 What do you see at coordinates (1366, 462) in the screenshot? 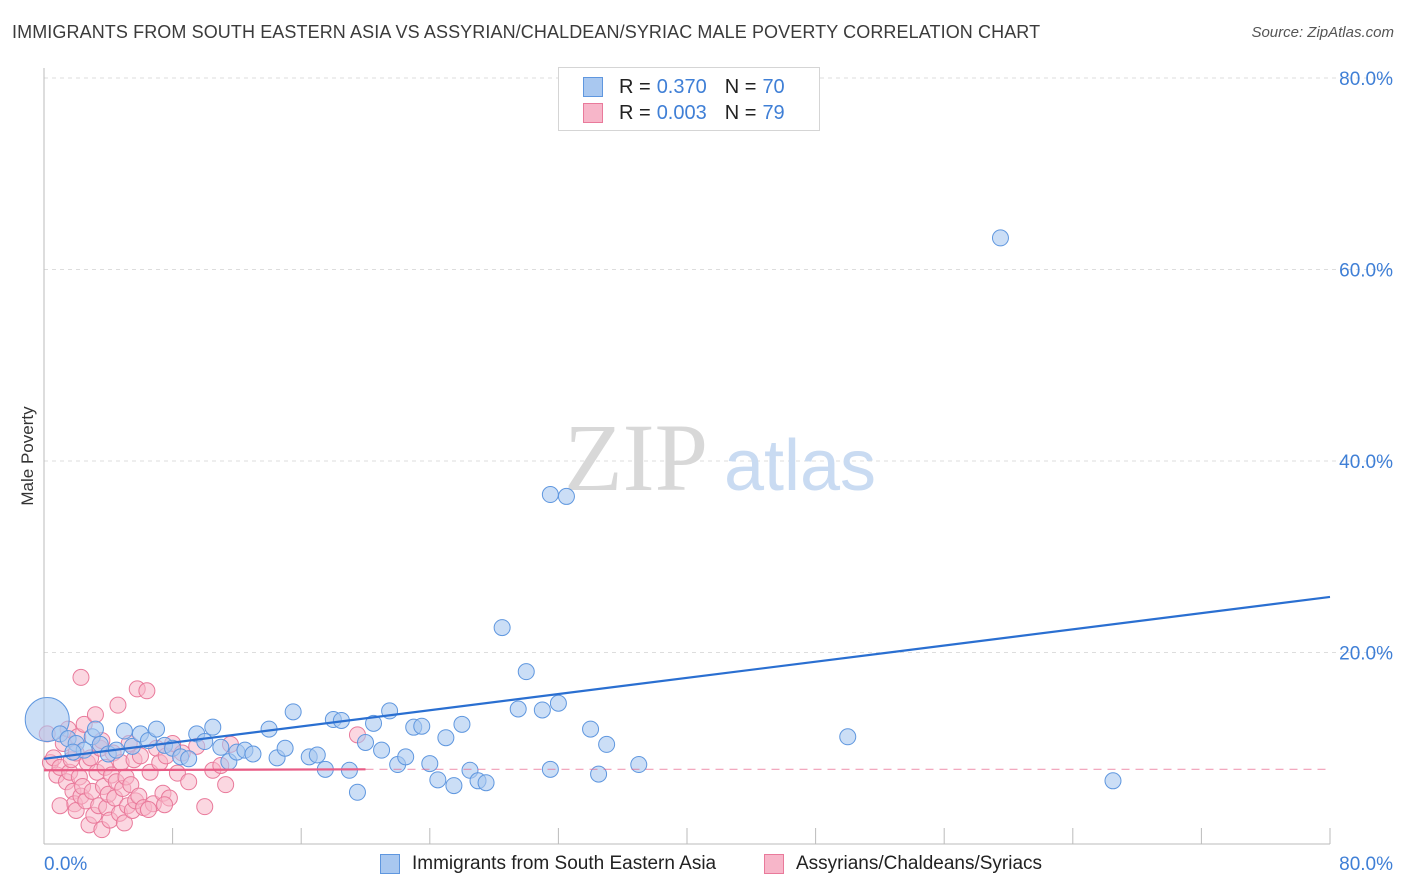
I see `y-tick-label: 40.0%` at bounding box center [1366, 462].